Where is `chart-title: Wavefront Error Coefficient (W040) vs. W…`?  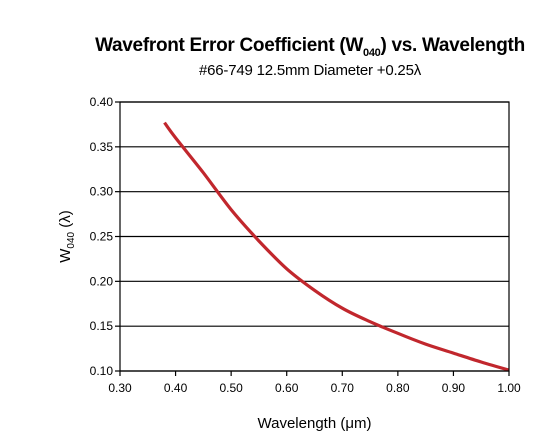
chart-title: Wavefront Error Coefficient (W040) vs. W… is located at coordinates (275, 47).